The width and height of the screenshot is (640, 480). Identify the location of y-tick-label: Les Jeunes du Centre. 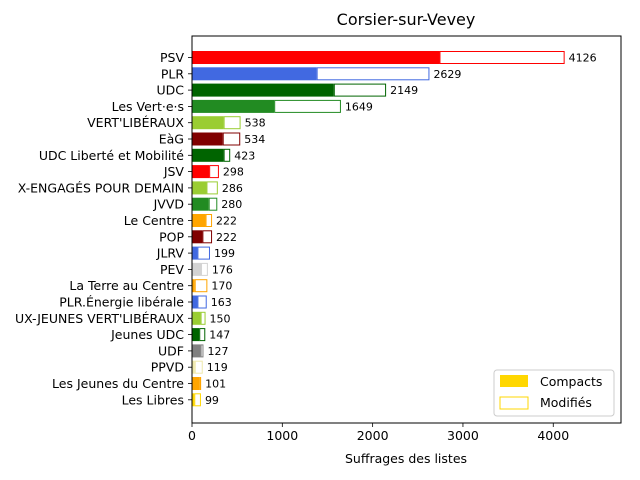
(118, 383).